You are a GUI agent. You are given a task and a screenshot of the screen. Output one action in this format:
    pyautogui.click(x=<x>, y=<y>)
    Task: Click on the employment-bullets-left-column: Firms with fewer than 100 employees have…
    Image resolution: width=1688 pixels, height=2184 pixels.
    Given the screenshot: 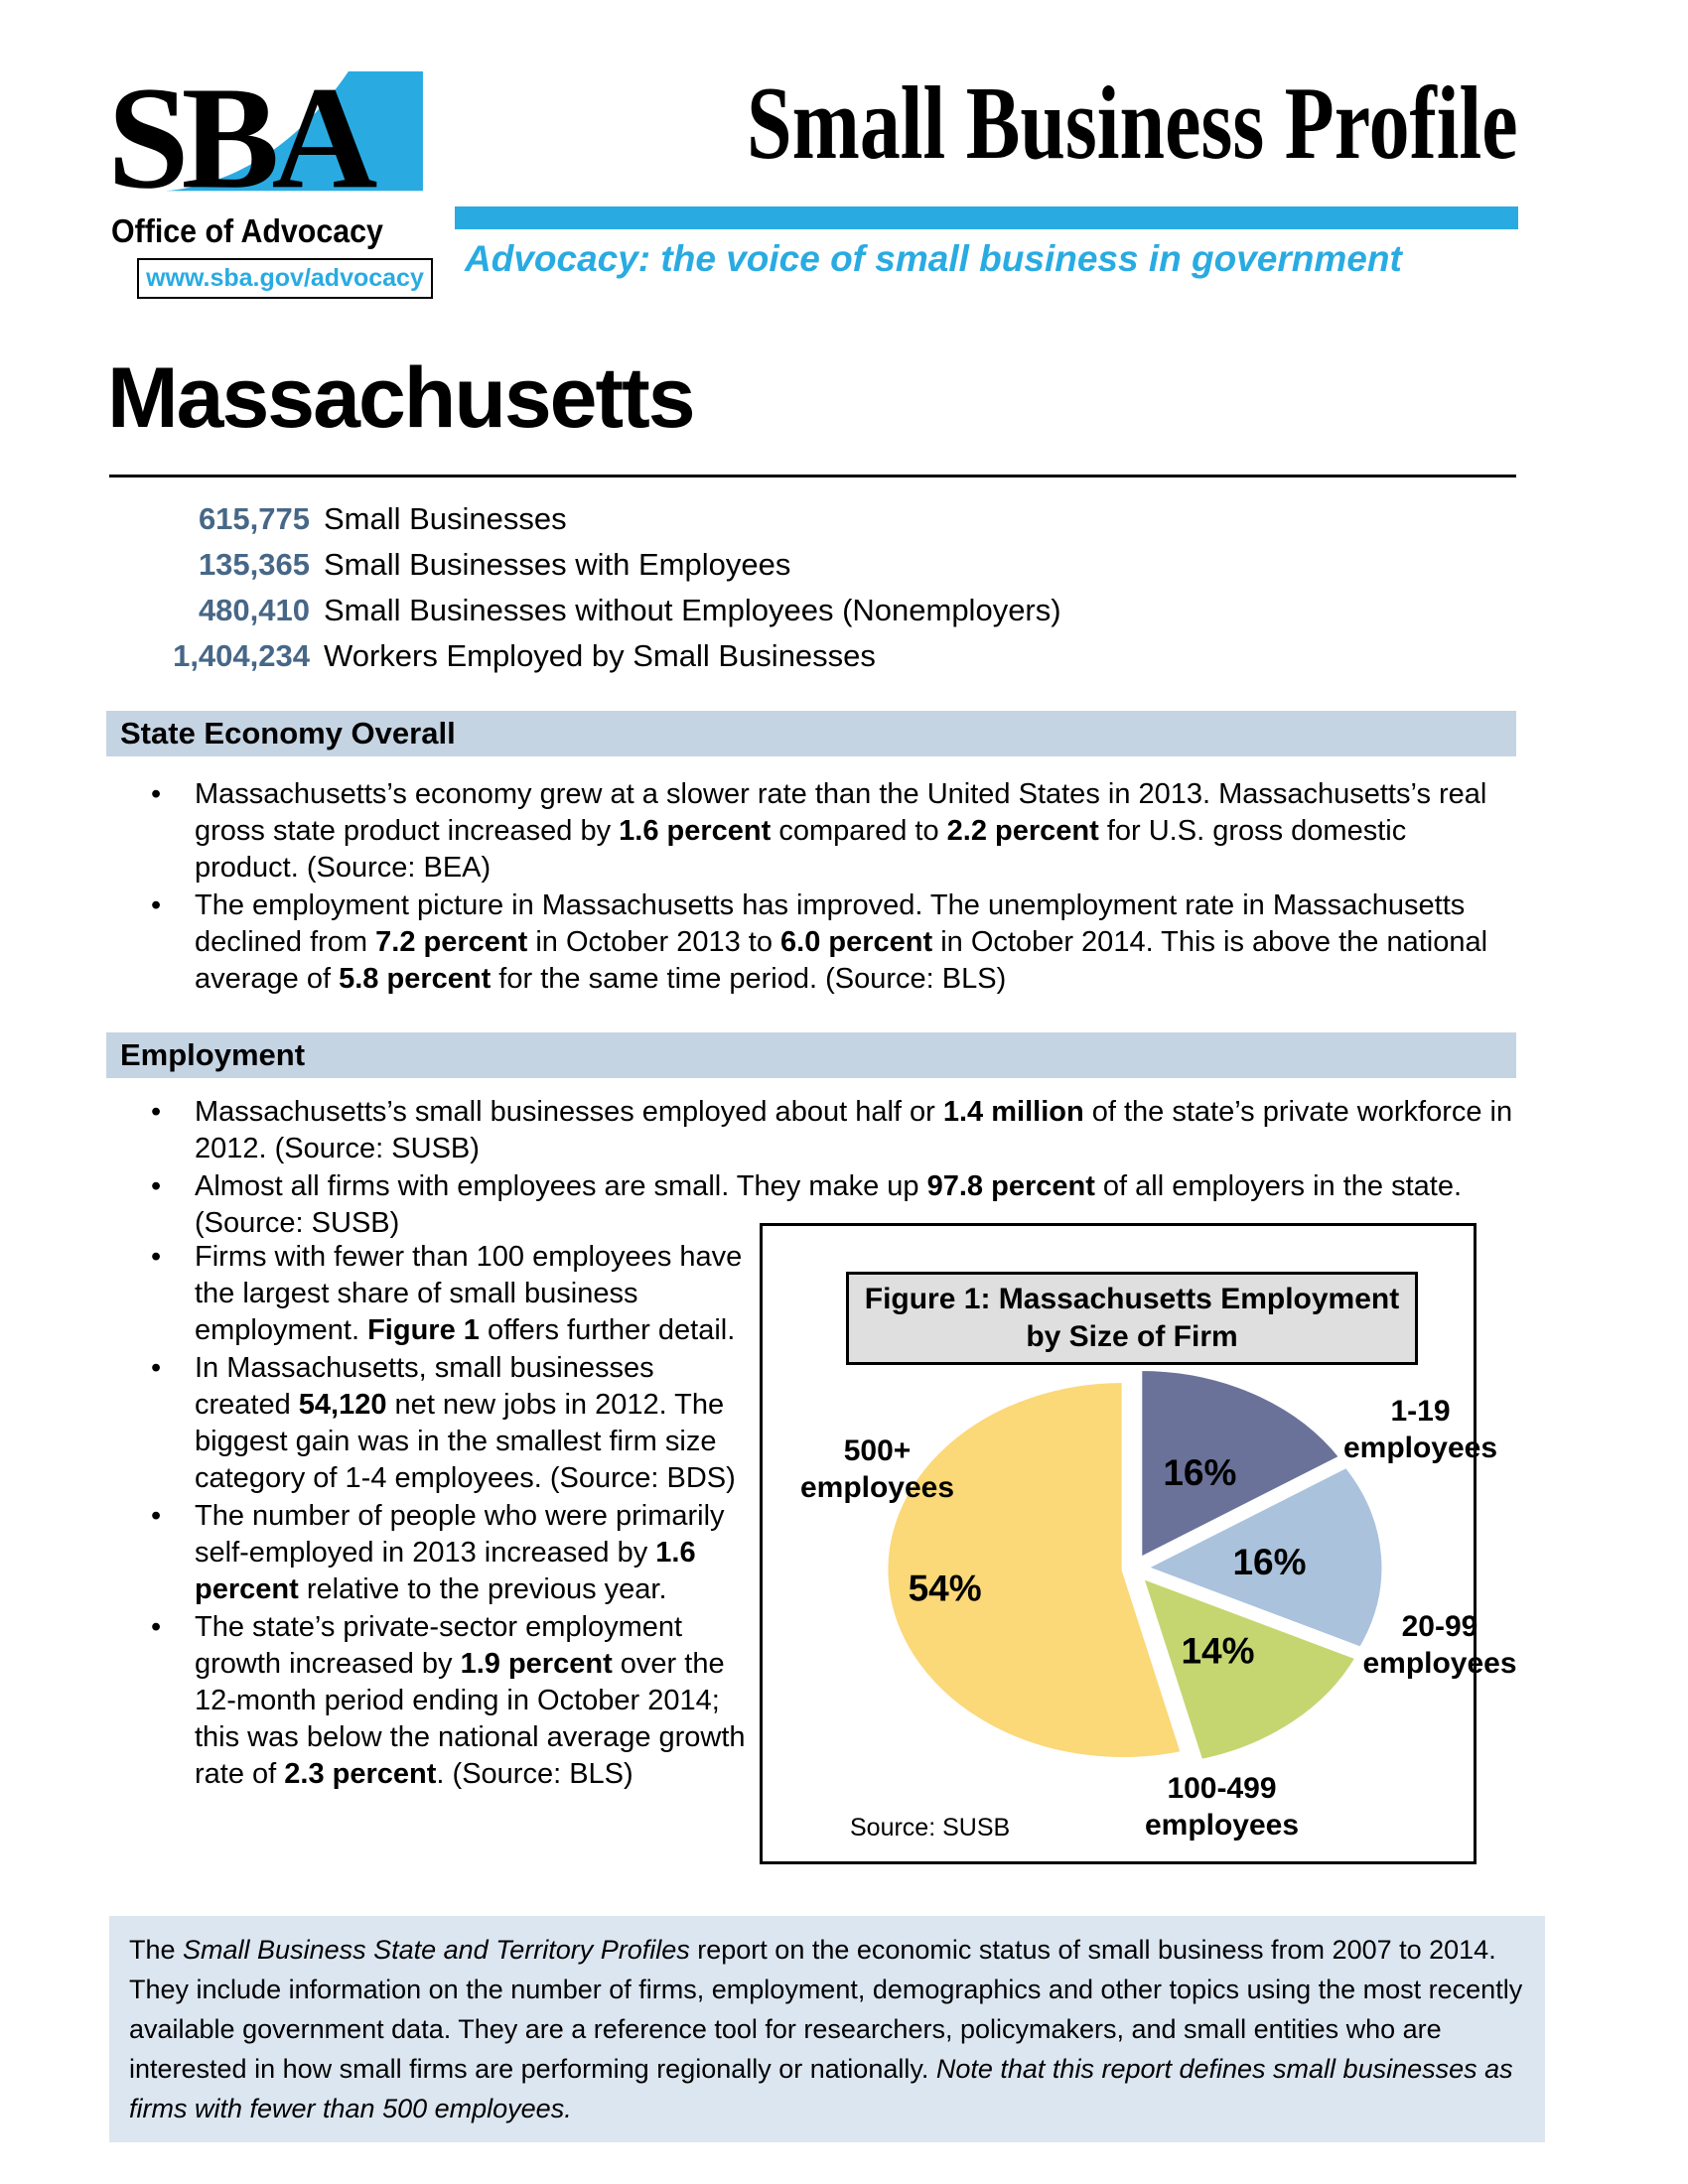 What is the action you would take?
    pyautogui.click(x=429, y=1516)
    